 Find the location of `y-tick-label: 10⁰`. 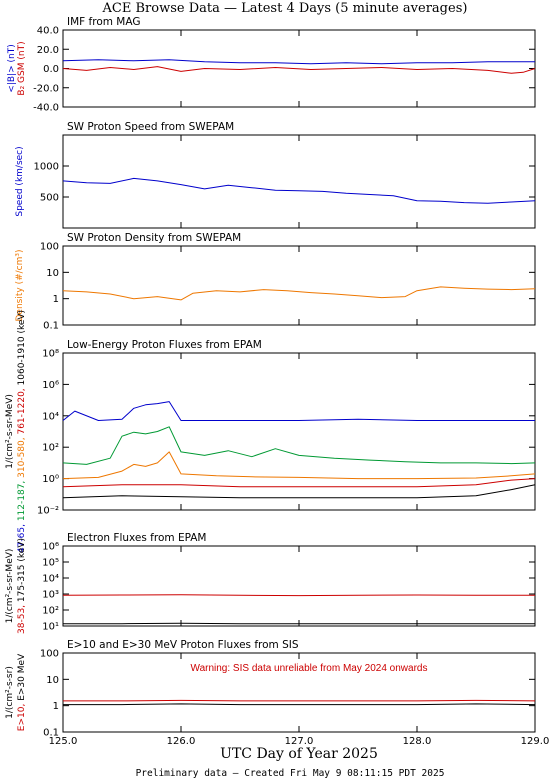

y-tick-label: 10⁰ is located at coordinates (50, 479).